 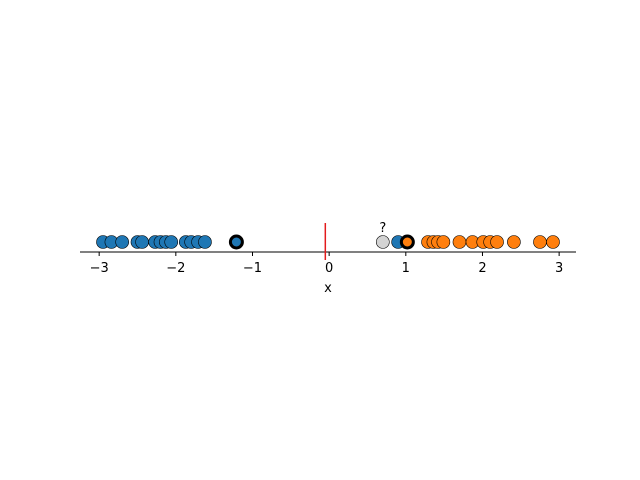 What do you see at coordinates (329, 268) in the screenshot?
I see `x-tick-label: 0` at bounding box center [329, 268].